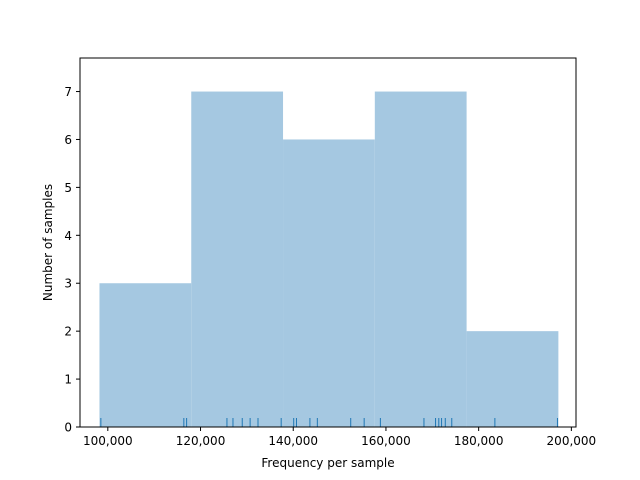 The image size is (640, 480). What do you see at coordinates (108, 441) in the screenshot?
I see `x-tick-label: 100,000` at bounding box center [108, 441].